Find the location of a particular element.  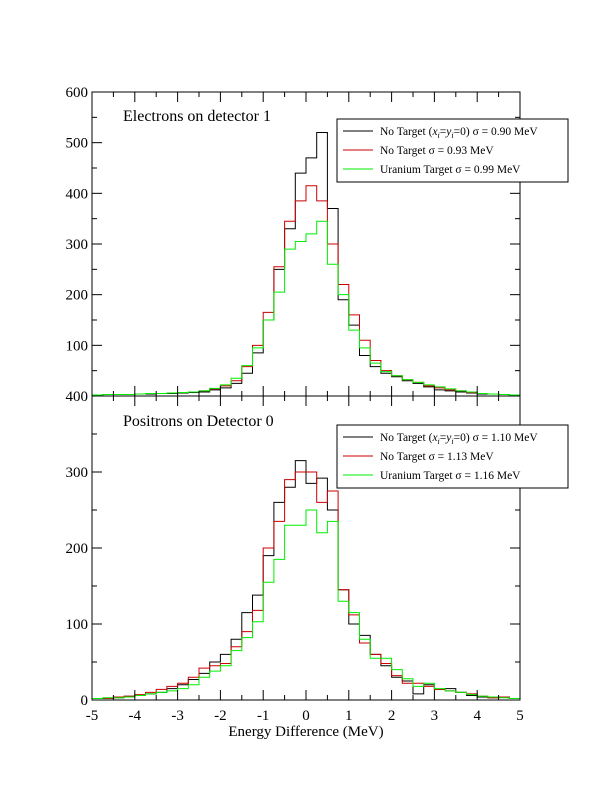

bottom-x-tick-label: 1 is located at coordinates (349, 716).